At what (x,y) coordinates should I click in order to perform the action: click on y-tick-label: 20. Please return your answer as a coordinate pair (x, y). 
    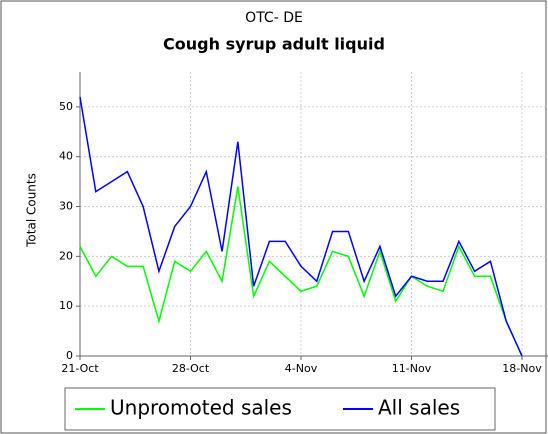
    Looking at the image, I should click on (66, 255).